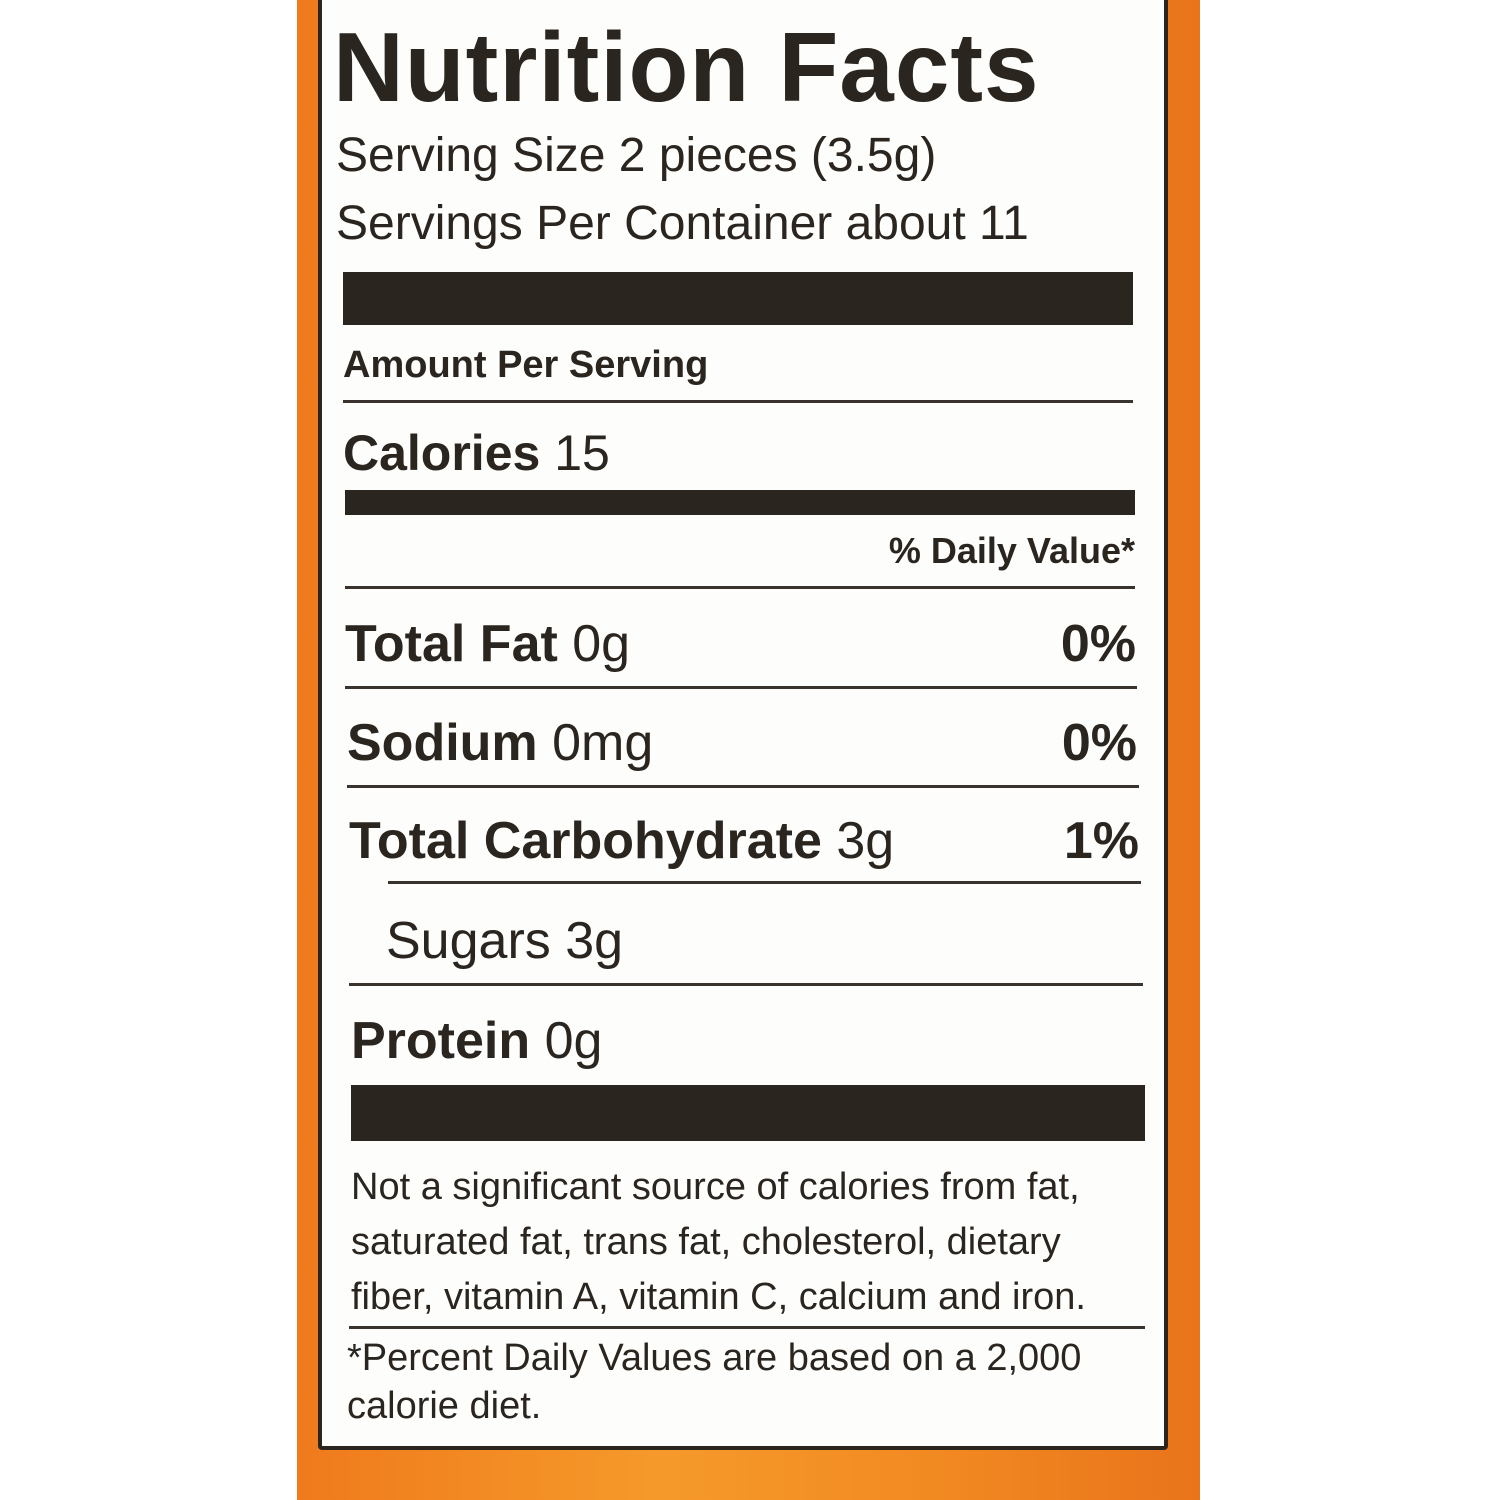 The width and height of the screenshot is (1500, 1500). Describe the element at coordinates (603, 743) in the screenshot. I see `nutrient-amount: 0mg` at that location.